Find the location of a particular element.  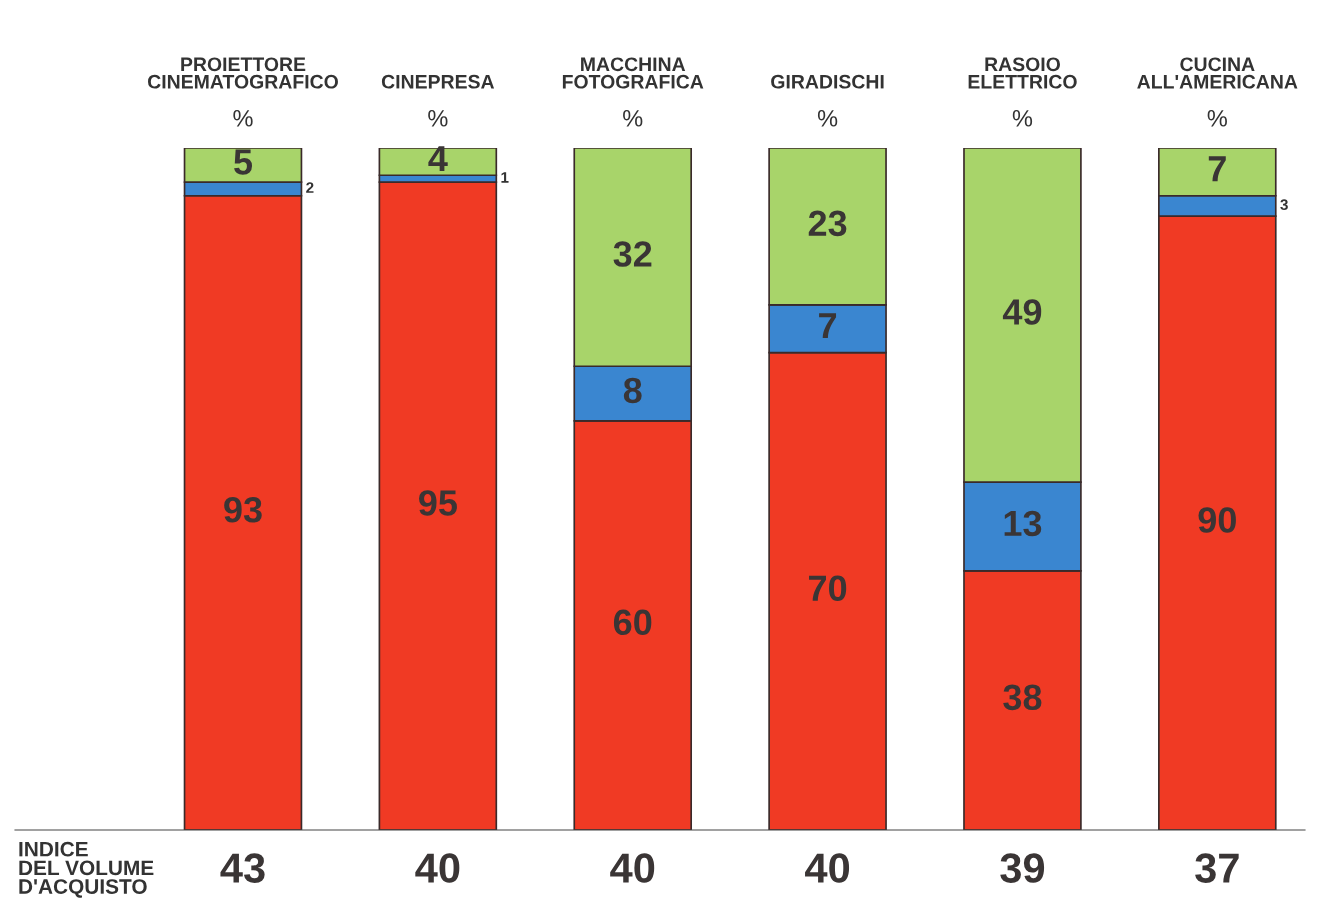

x-tick-label: MACCHINA FOTOGRAFICA is located at coordinates (633, 73).